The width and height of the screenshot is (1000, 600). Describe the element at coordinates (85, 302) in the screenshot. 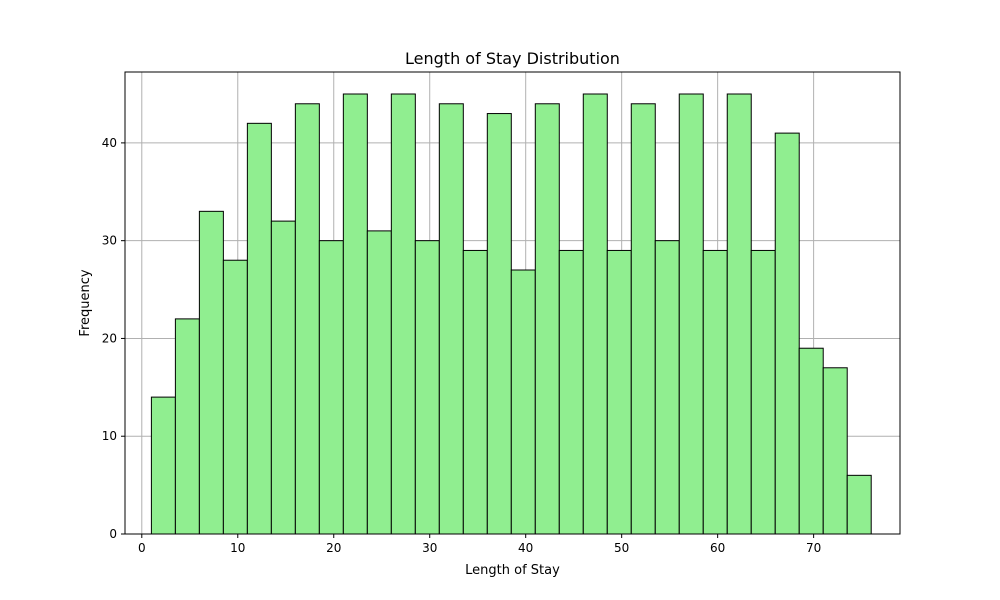

I see `y-axis-label: Frequency` at that location.